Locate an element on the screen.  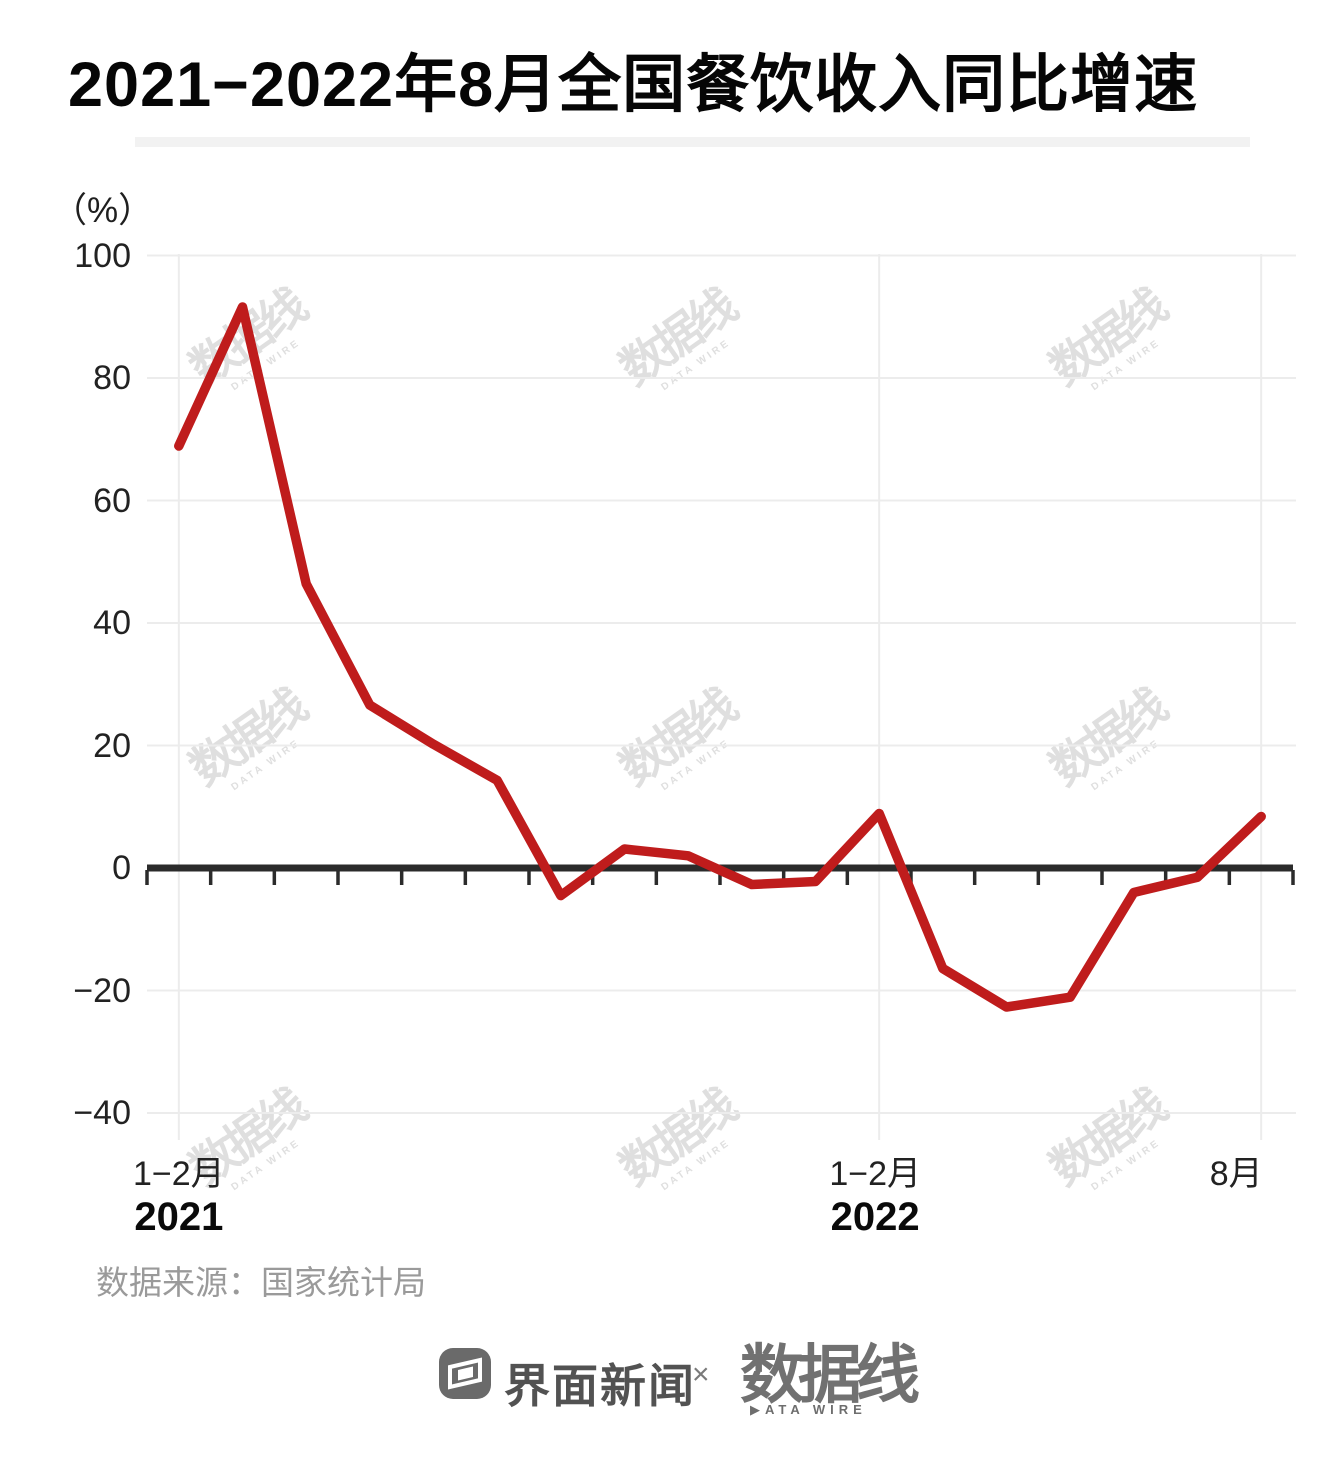
x-axis-tick-label-group: 8月 is located at coordinates (1236, 1174).